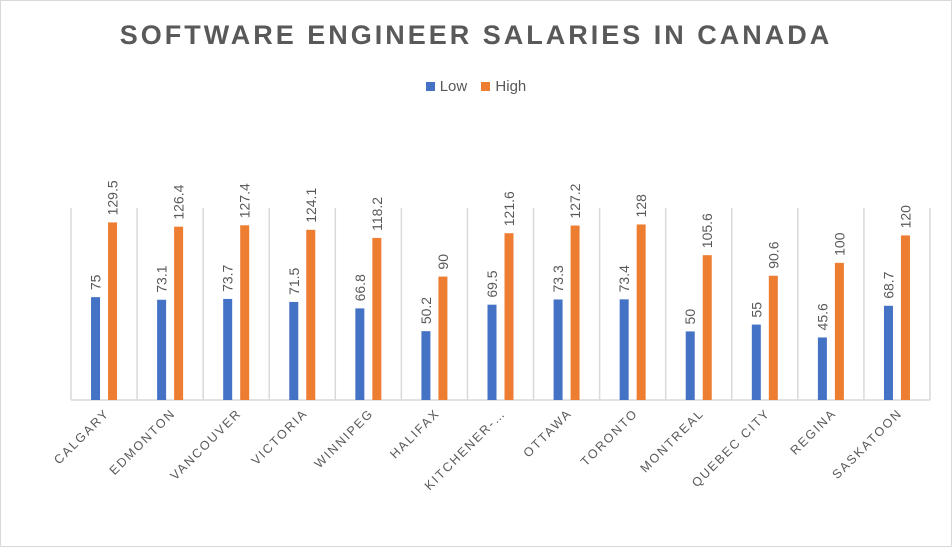 The width and height of the screenshot is (952, 547). What do you see at coordinates (206, 444) in the screenshot?
I see `category-label: VANCOUVER` at bounding box center [206, 444].